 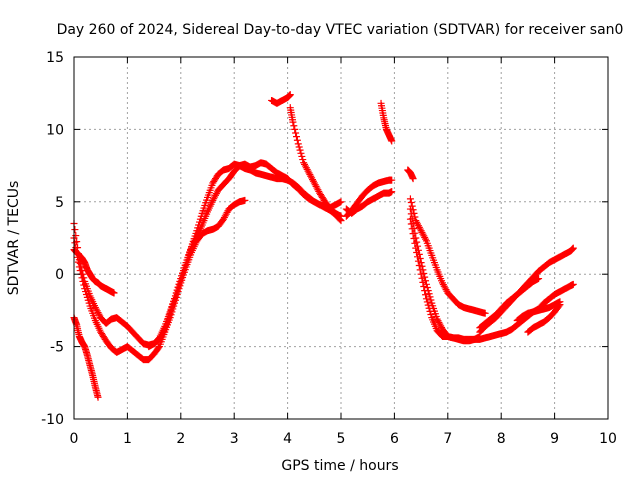 I want to click on y-axis-label: SDTVAR / TECUs, so click(x=14, y=238).